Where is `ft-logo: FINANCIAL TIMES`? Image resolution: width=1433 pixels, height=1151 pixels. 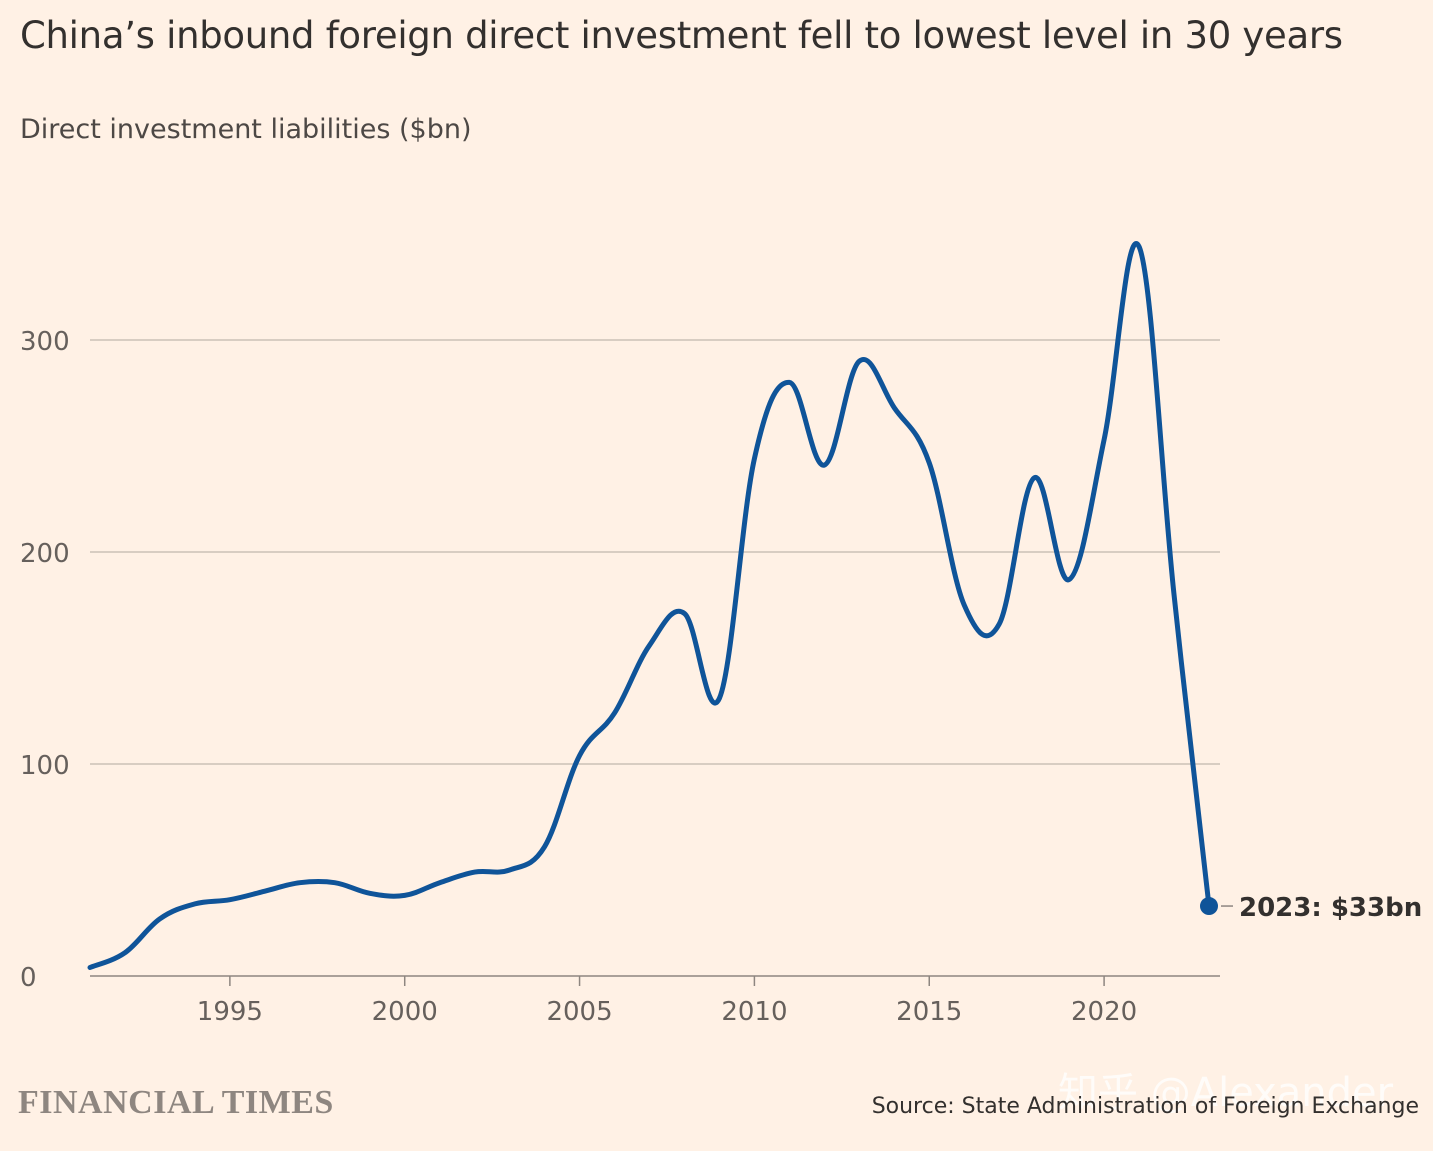
ft-logo: FINANCIAL TIMES is located at coordinates (176, 1102).